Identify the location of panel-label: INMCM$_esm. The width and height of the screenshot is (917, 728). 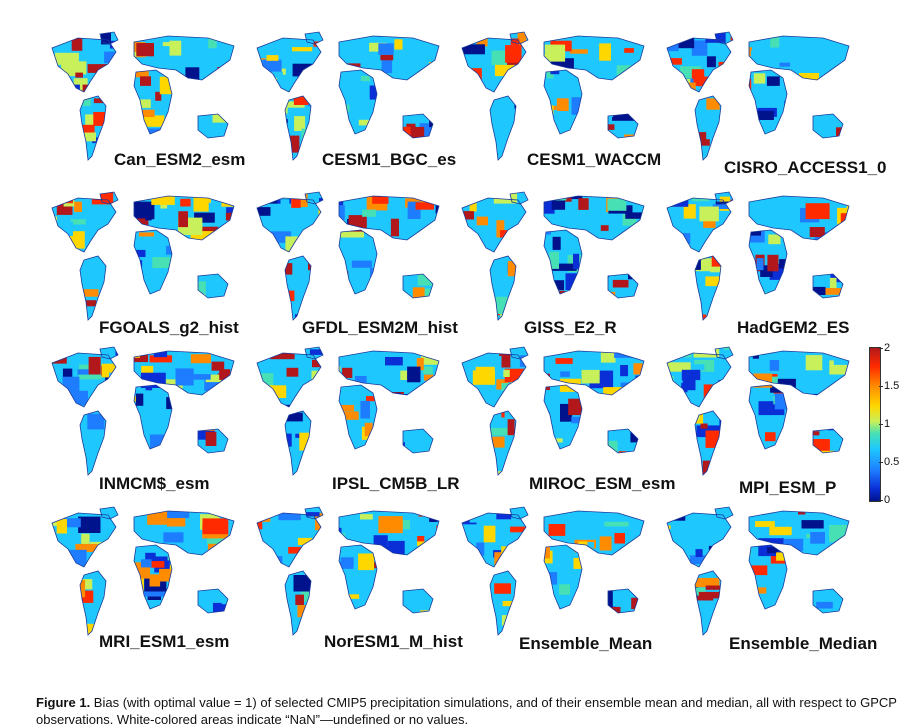
(154, 483).